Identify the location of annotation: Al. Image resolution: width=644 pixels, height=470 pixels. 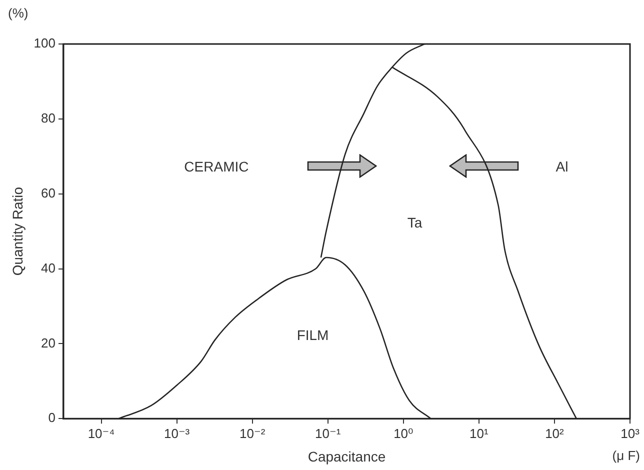
(562, 166).